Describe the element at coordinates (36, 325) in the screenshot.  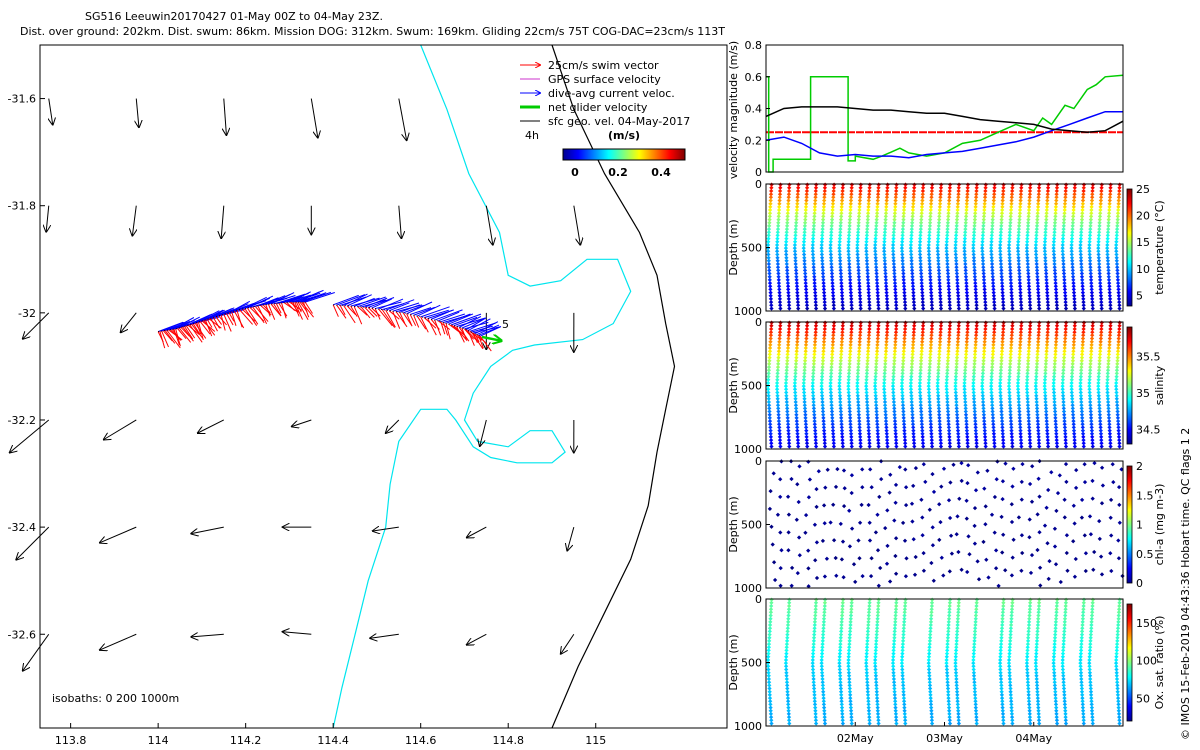
I see `geo-velocity-arrow` at that location.